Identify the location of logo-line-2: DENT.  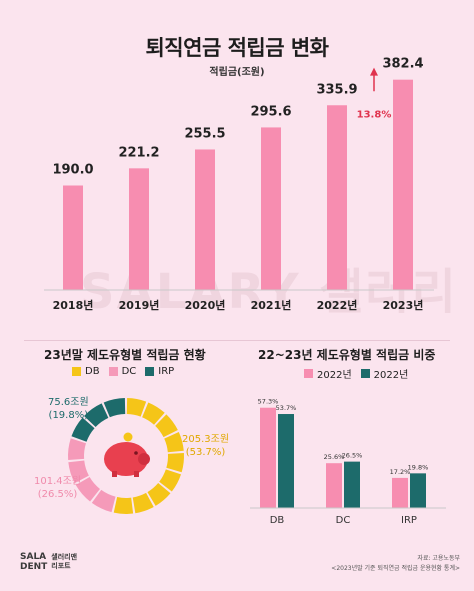
(34, 567).